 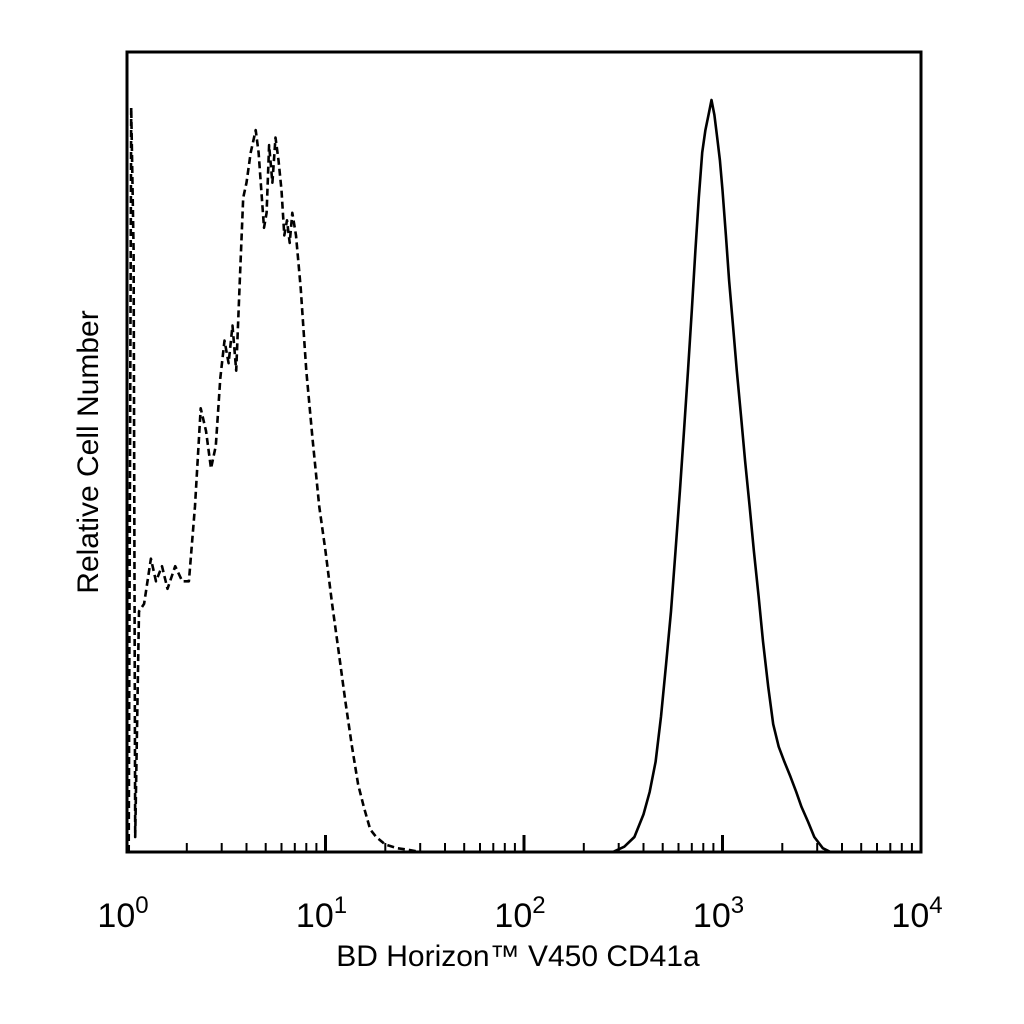 I want to click on x-axis-label: BD Horizon™ V450 CD41a, so click(x=518, y=956).